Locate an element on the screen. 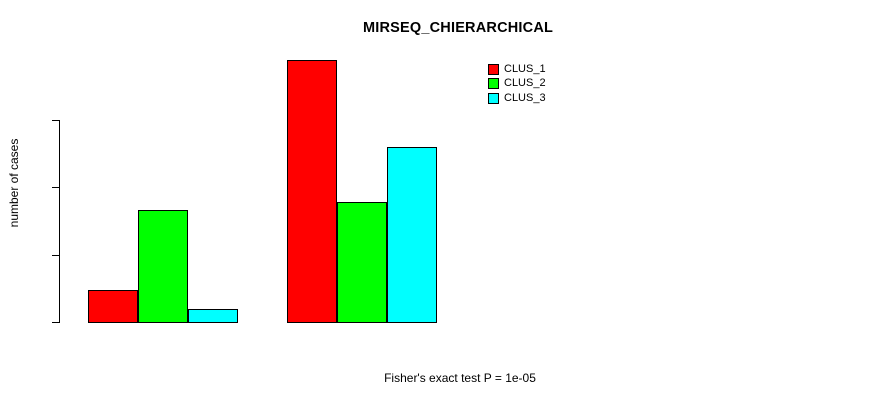  bar-clus_3-group1 is located at coordinates (212, 315).